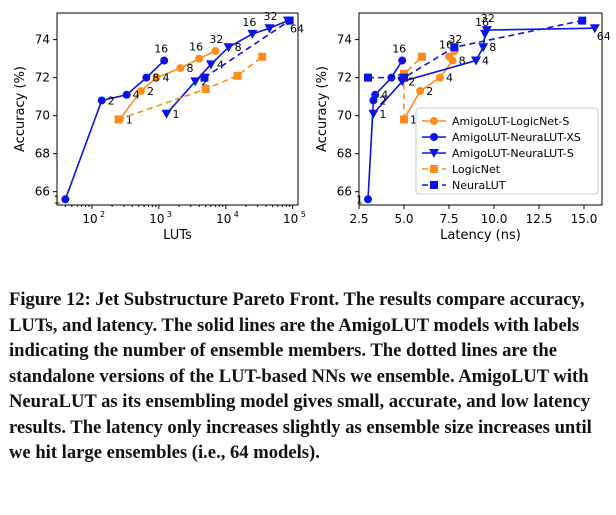 The width and height of the screenshot is (616, 515). I want to click on legend-label: AmigoLUT-NeuraLUT-XS, so click(516, 137).